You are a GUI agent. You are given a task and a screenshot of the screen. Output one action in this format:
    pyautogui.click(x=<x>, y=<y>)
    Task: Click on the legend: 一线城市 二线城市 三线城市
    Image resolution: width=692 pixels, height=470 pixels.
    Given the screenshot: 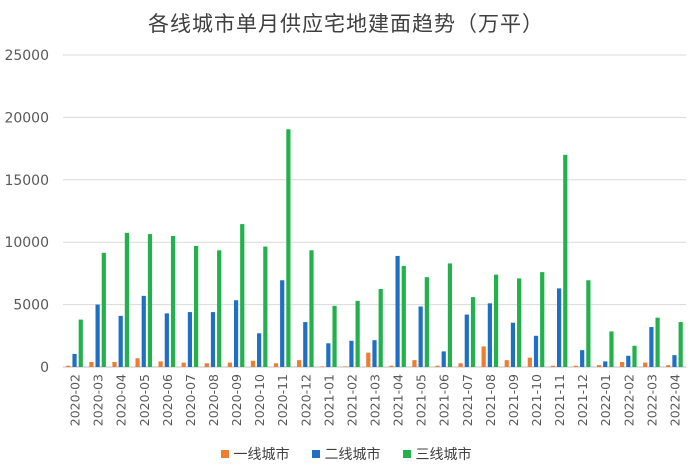 What is the action you would take?
    pyautogui.click(x=346, y=454)
    